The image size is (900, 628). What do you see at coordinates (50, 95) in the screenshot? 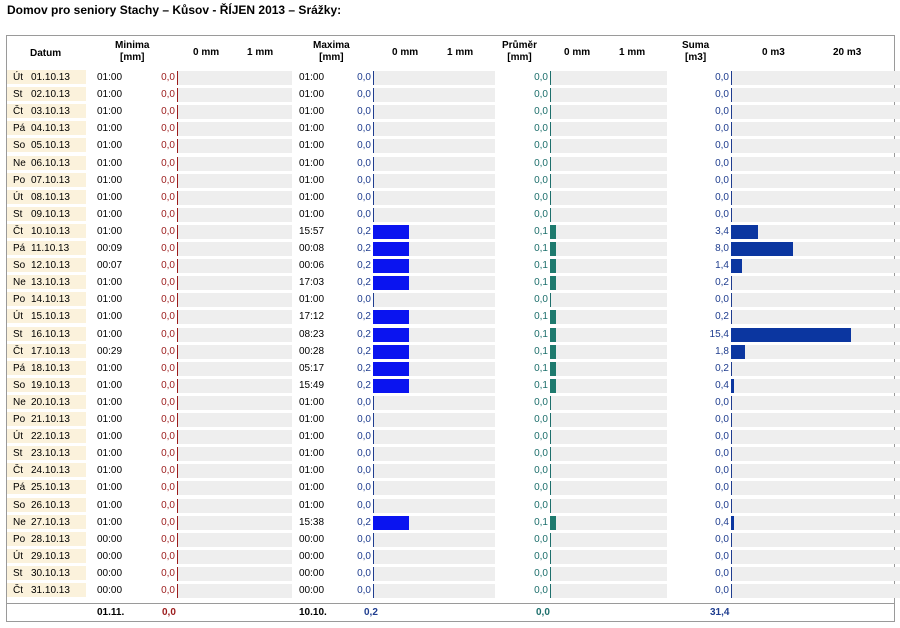
I see `date: 02.10.13` at bounding box center [50, 95].